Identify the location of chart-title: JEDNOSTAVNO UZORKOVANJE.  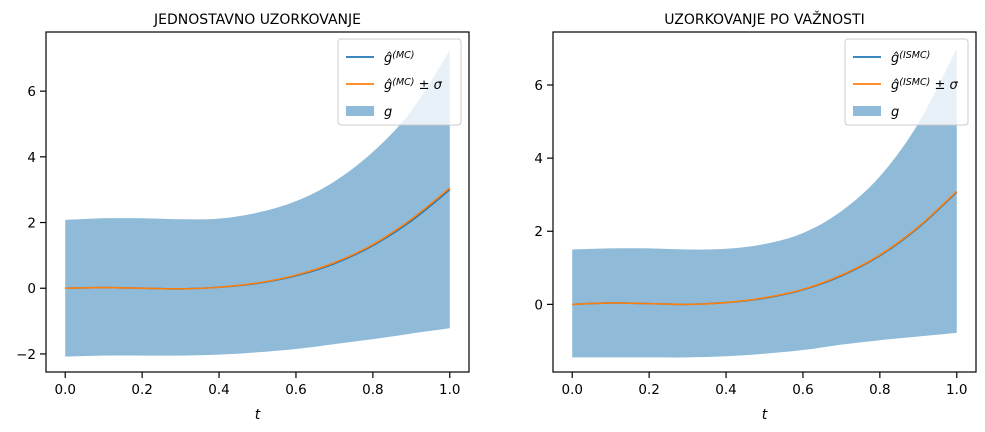
(257, 20).